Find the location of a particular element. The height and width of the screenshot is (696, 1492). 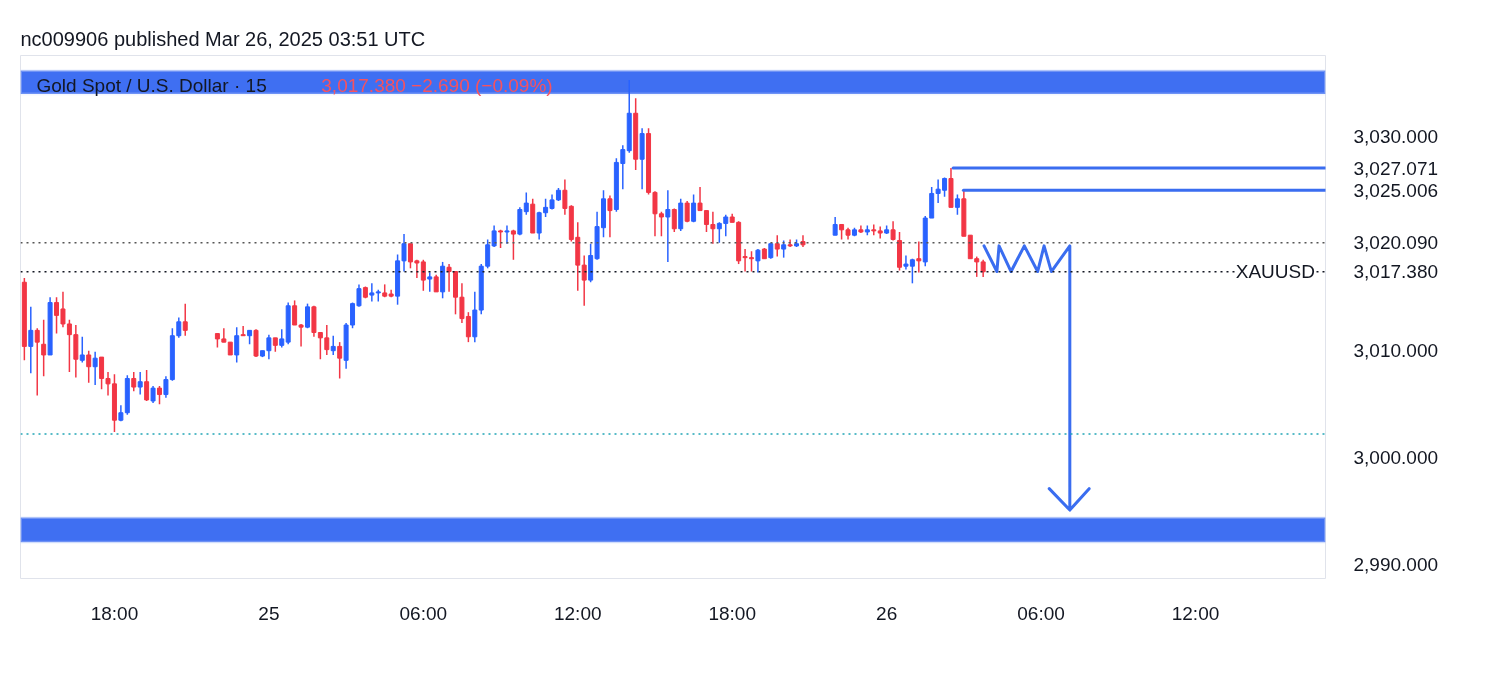

ref-line-label: 3,017.380 is located at coordinates (1396, 272).